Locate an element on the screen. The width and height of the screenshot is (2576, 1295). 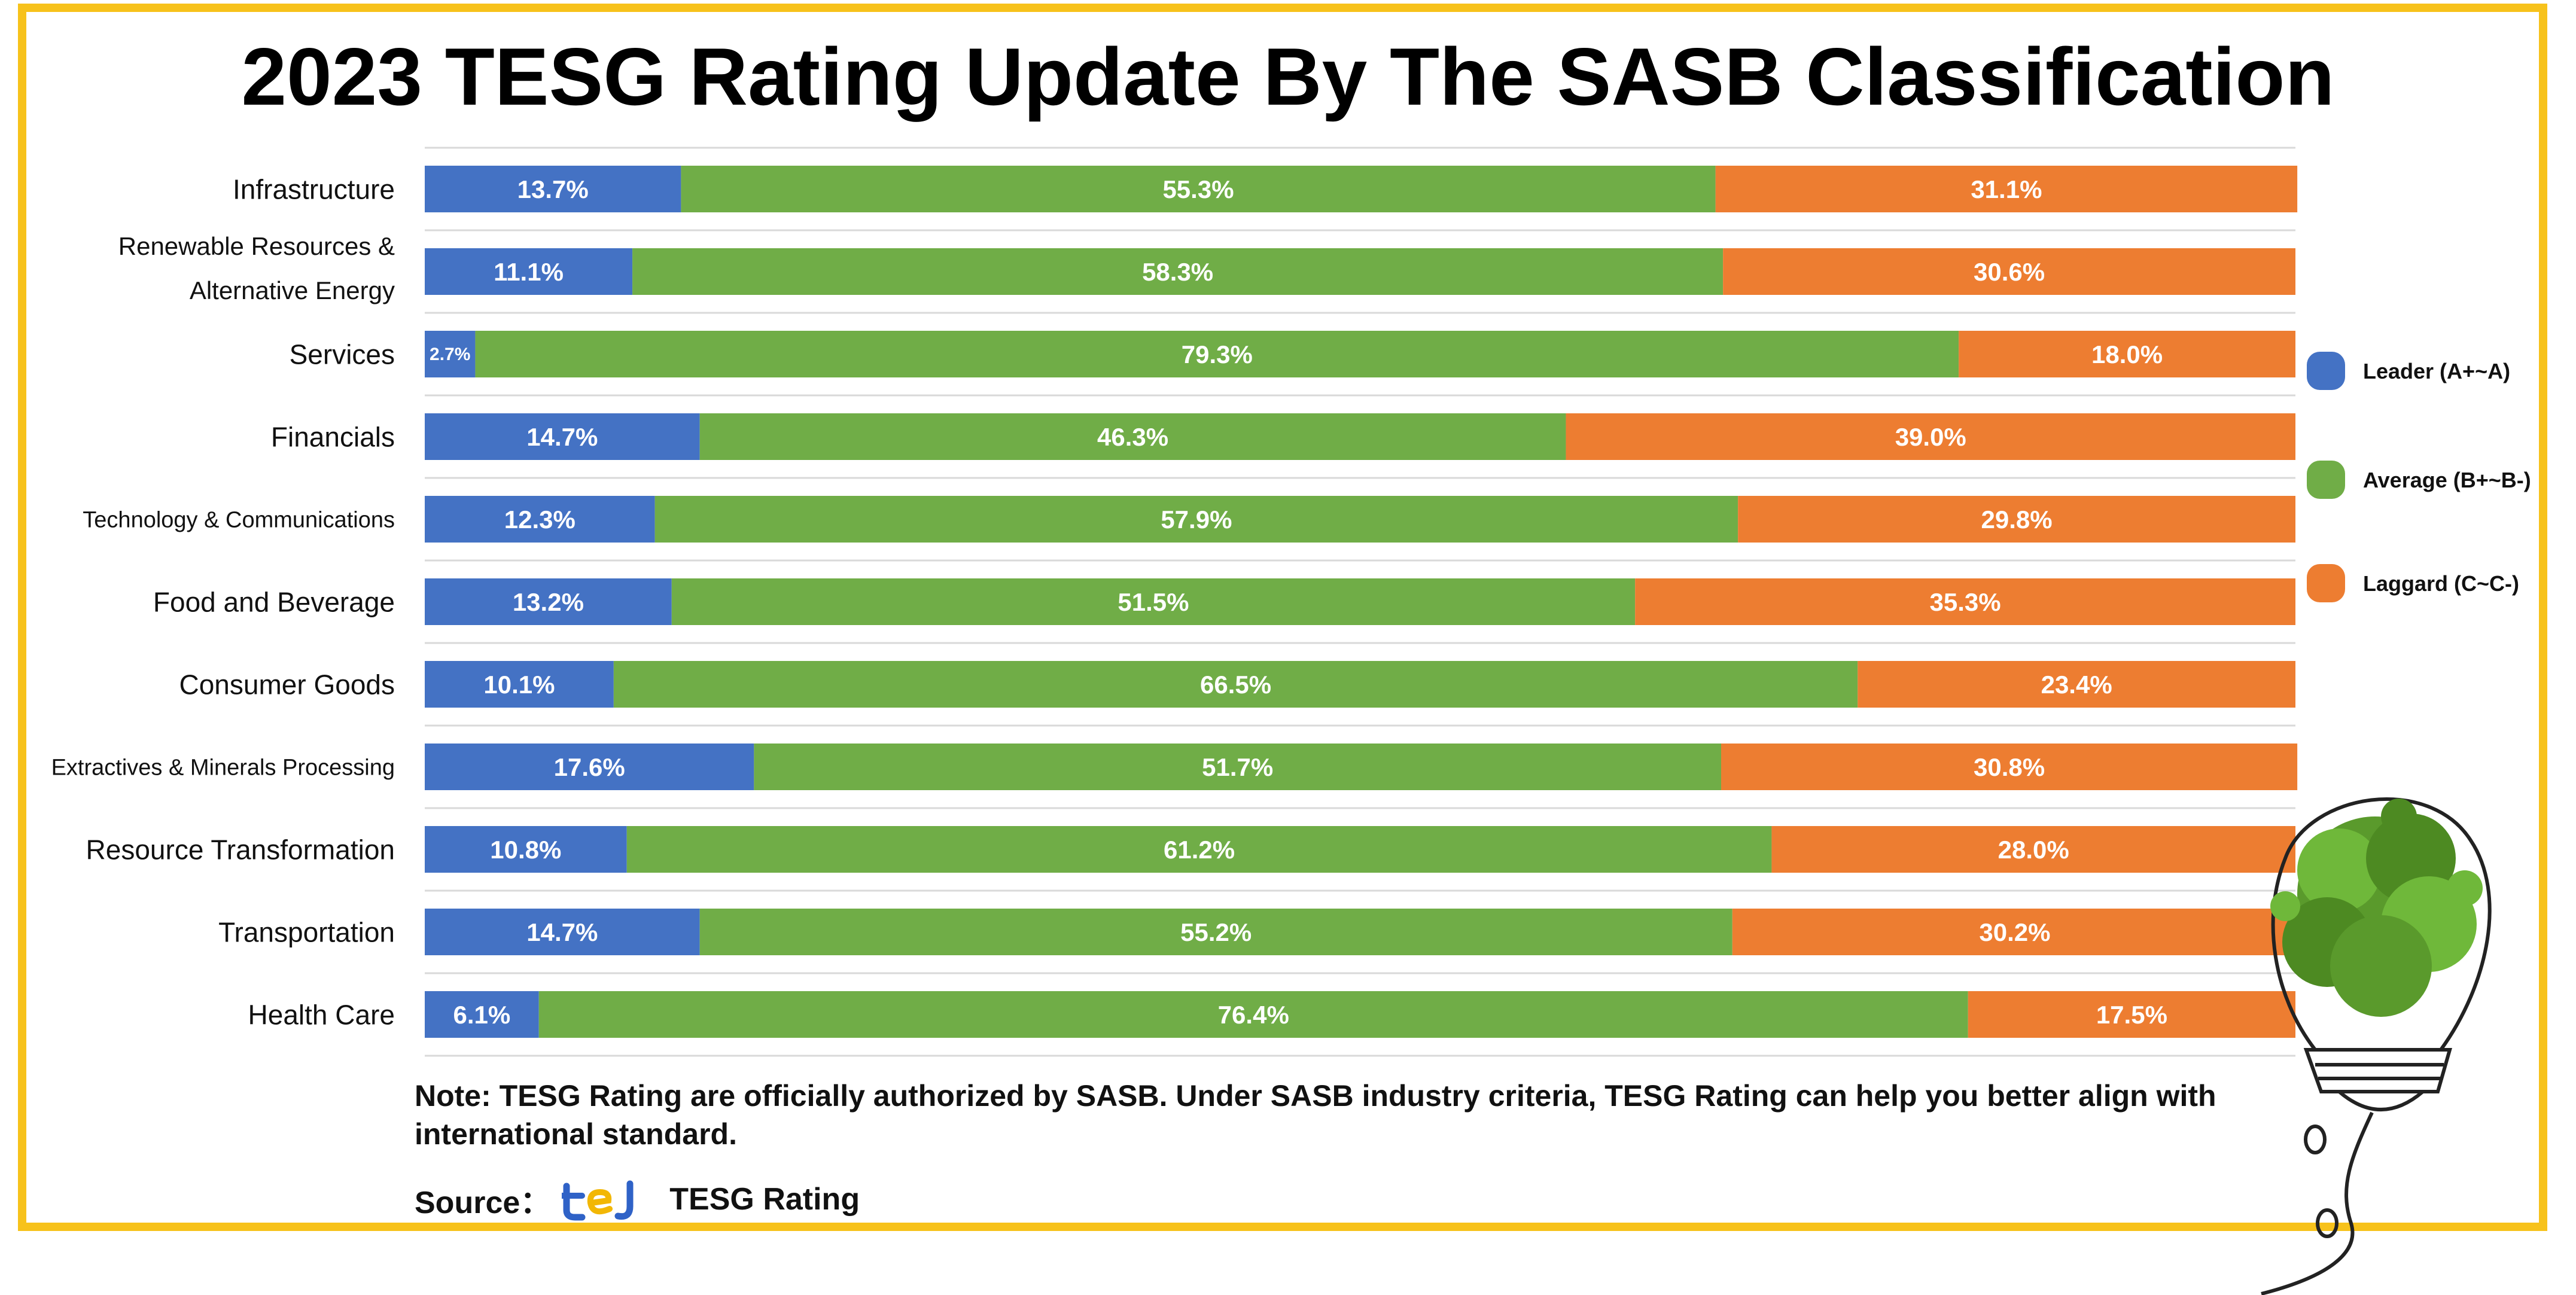
data-label: 55.2% is located at coordinates (1216, 932).